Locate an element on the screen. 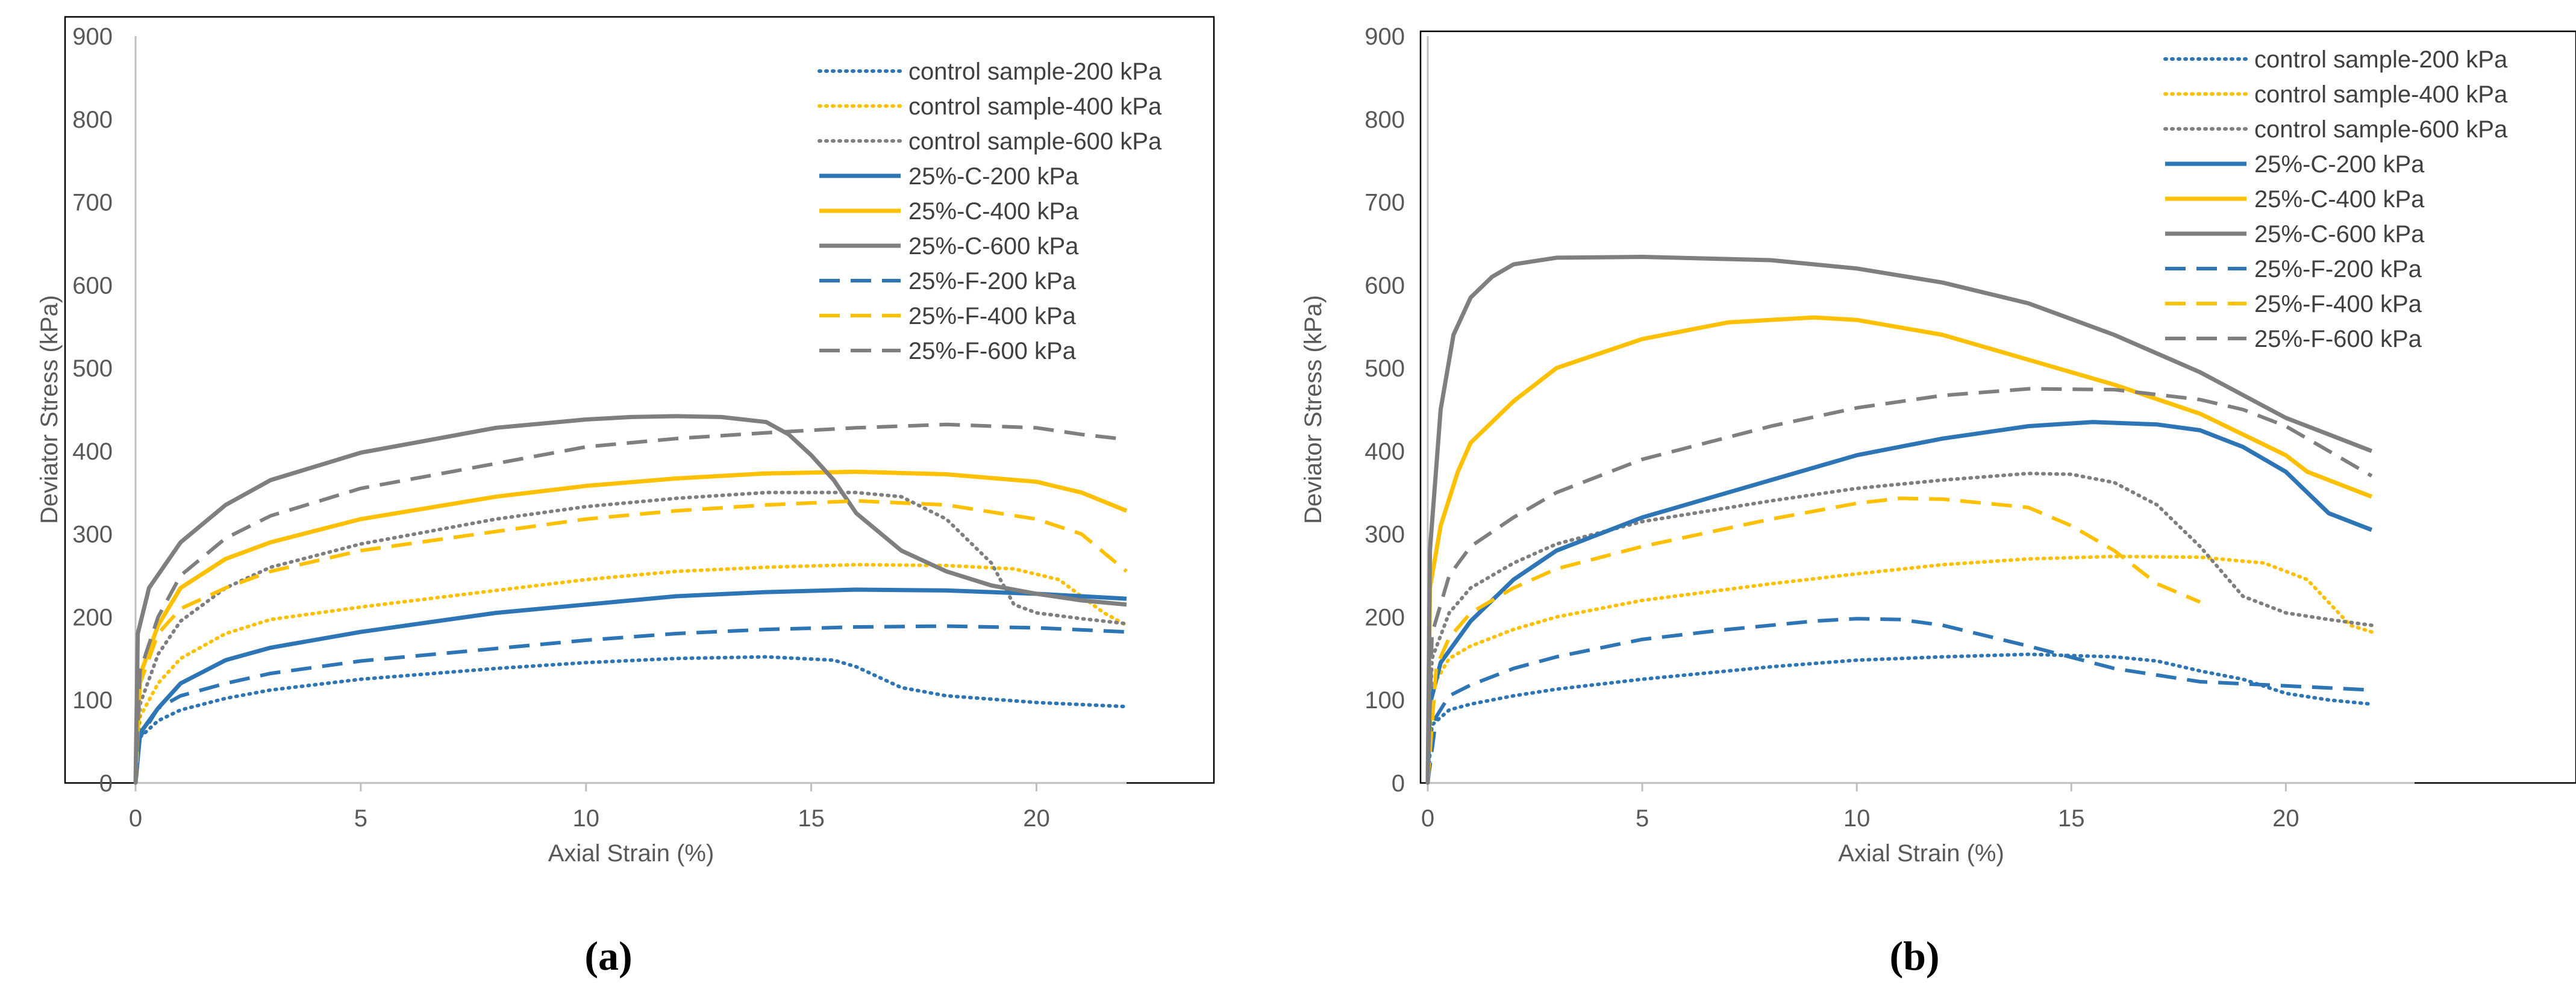 The height and width of the screenshot is (1007, 2576). series-line-25-c-600-kpa is located at coordinates (630, 599).